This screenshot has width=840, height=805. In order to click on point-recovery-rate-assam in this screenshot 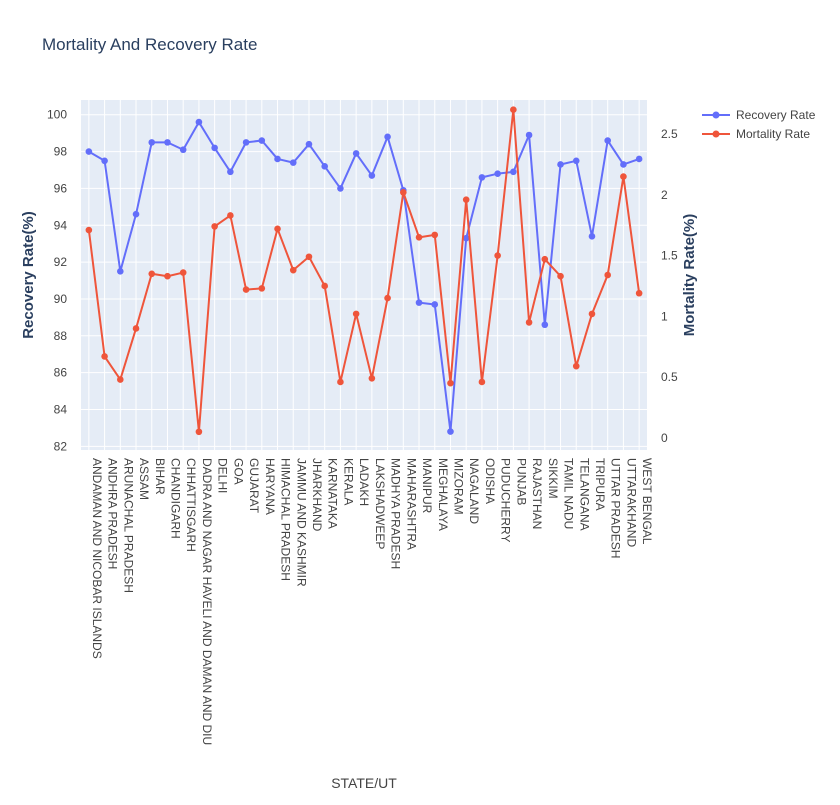, I will do `click(136, 214)`.